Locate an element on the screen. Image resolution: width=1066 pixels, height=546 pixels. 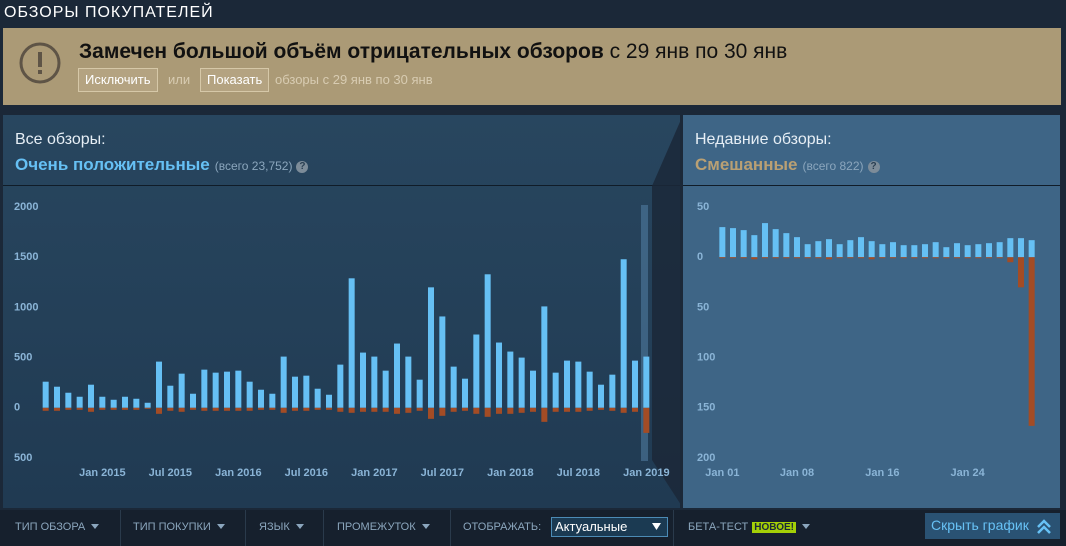
display-label: ОТОБРАЖАТЬ: is located at coordinates (502, 527).